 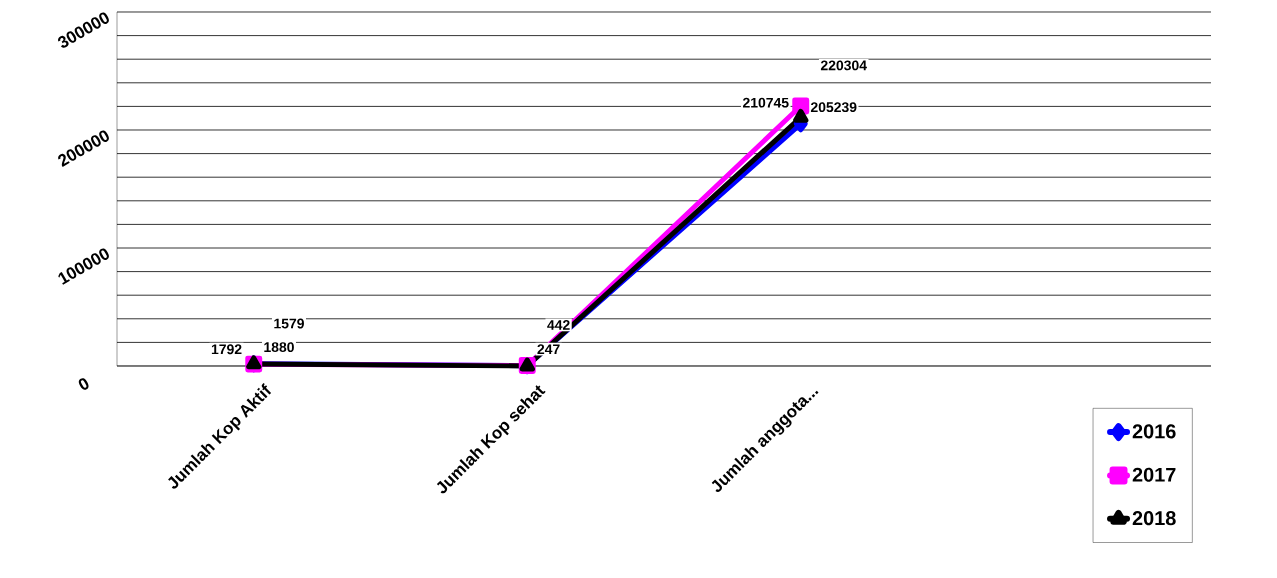 I want to click on data-label: 205239, so click(x=833, y=107).